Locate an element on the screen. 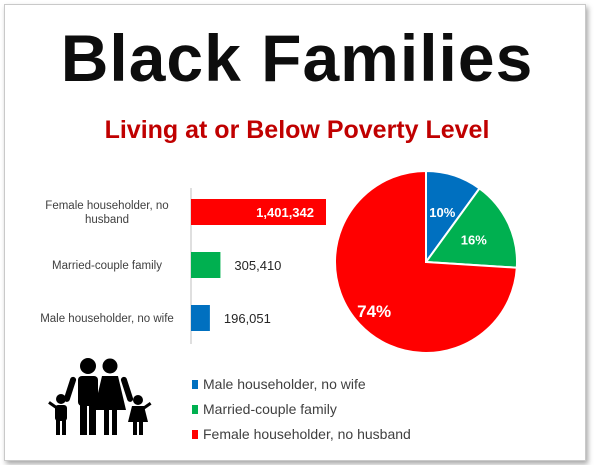 This screenshot has height=465, width=594. legend-label-male: Male householder, no wife is located at coordinates (284, 384).